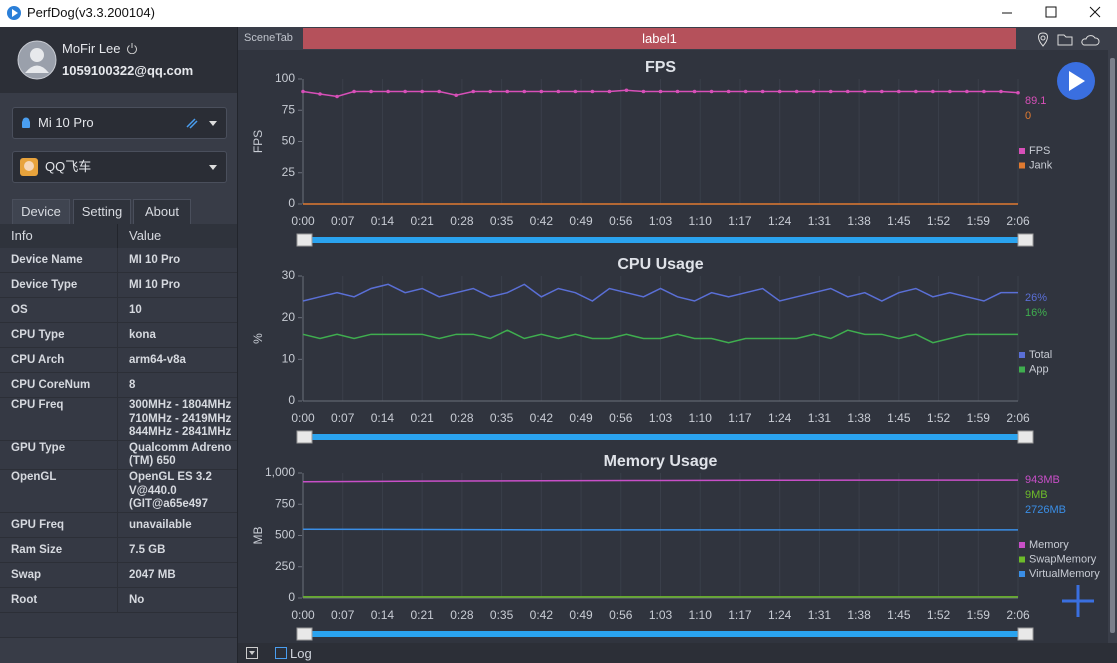 Image resolution: width=1117 pixels, height=663 pixels. Describe the element at coordinates (160, 524) in the screenshot. I see `info-value: unavailable` at that location.